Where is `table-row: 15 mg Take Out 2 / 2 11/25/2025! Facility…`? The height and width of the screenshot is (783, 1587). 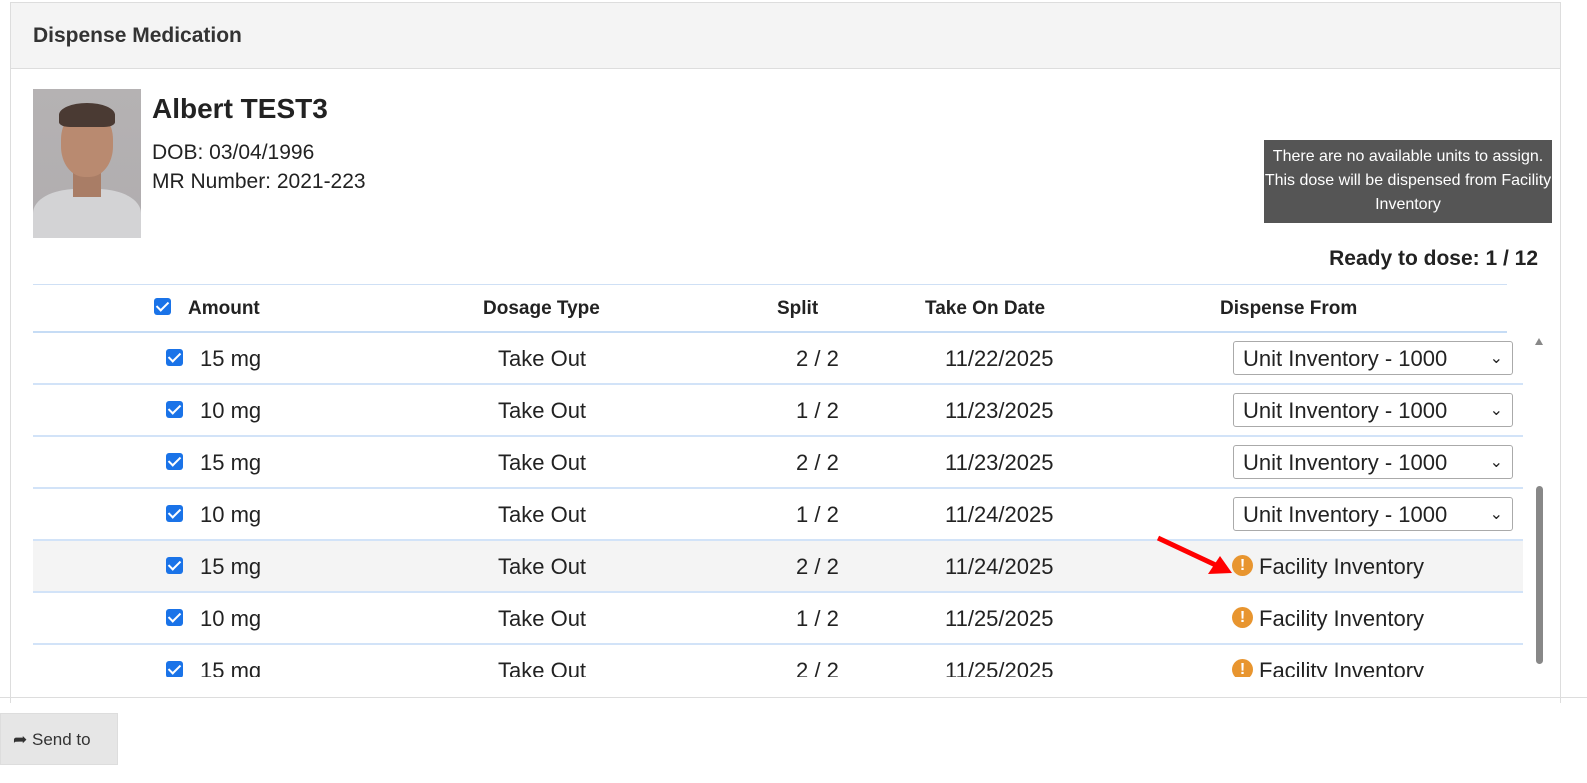
table-row: 15 mg Take Out 2 / 2 11/25/2025! Facility… is located at coordinates (778, 661).